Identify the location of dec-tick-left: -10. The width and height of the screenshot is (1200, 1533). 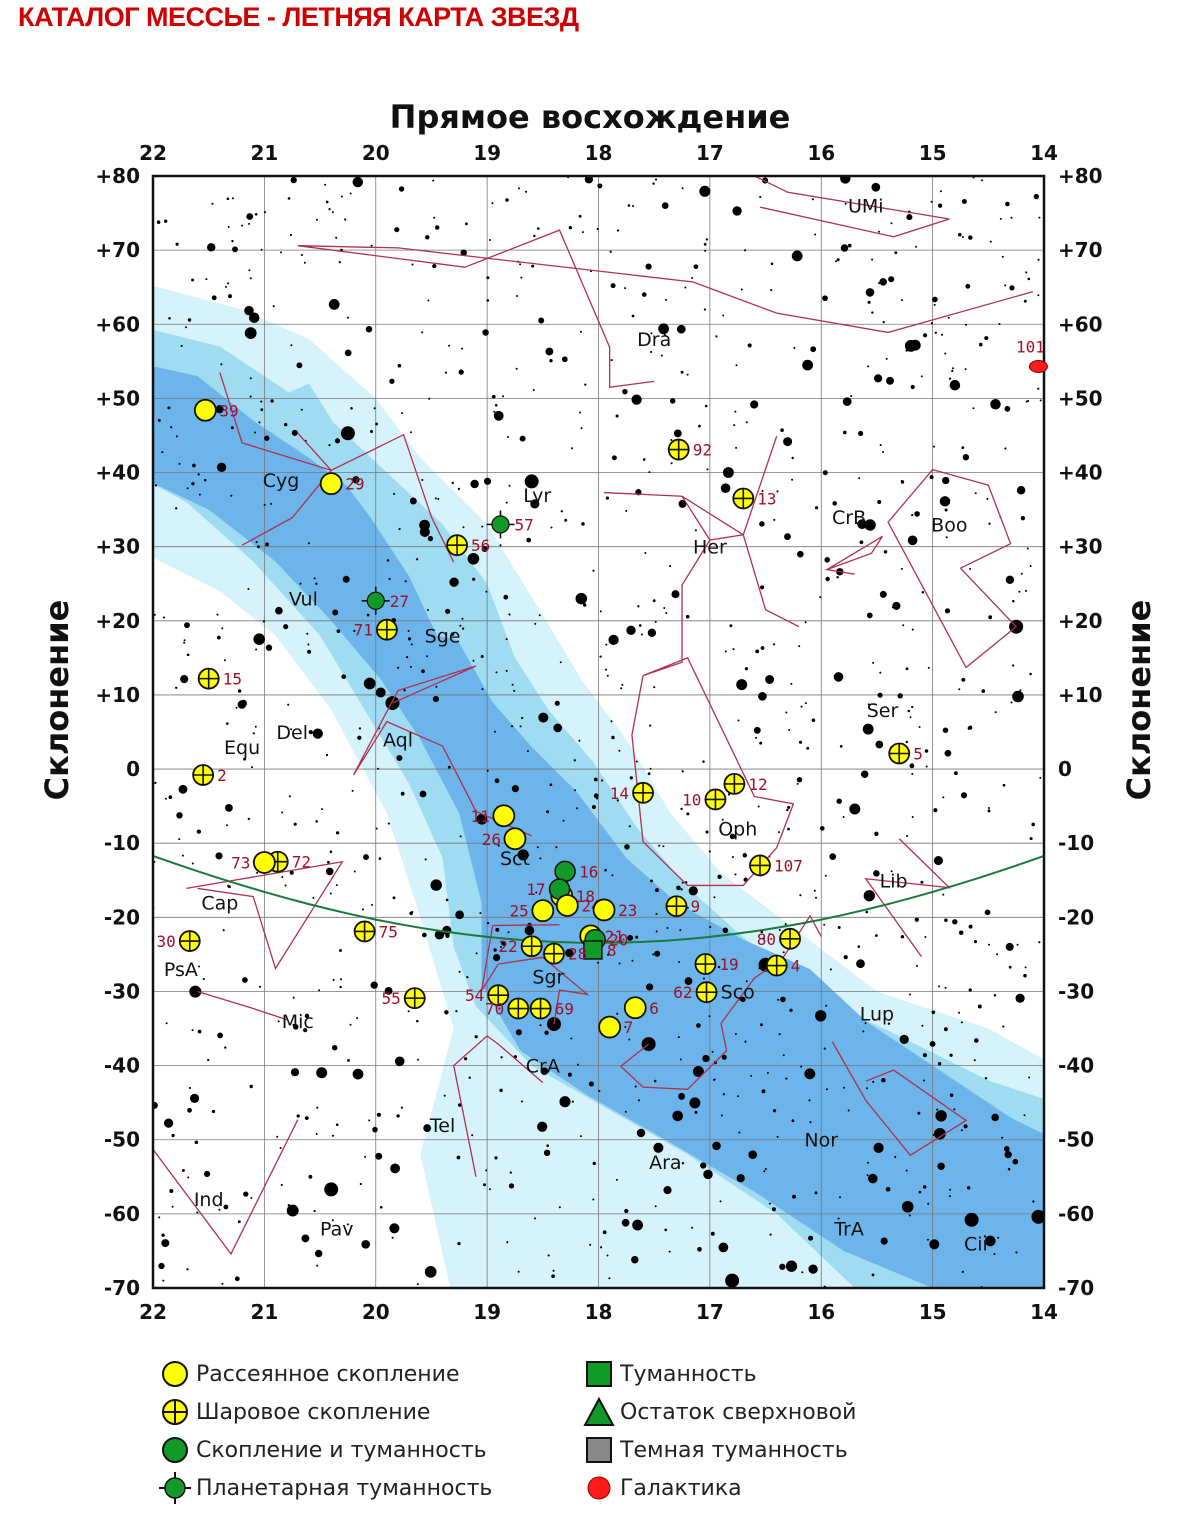
(122, 843).